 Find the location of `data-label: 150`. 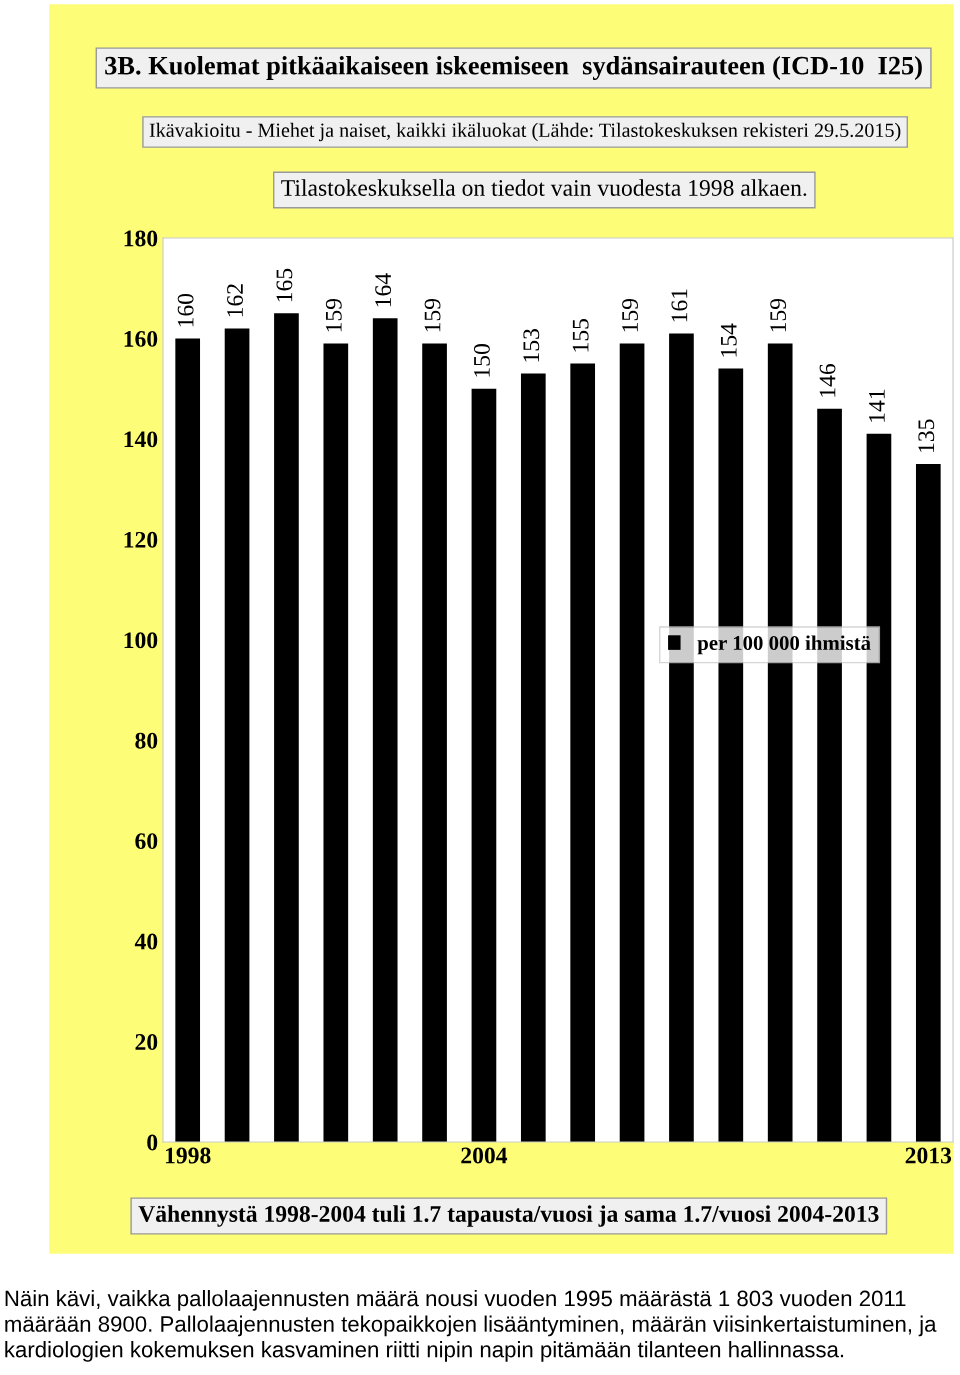

data-label: 150 is located at coordinates (481, 360).